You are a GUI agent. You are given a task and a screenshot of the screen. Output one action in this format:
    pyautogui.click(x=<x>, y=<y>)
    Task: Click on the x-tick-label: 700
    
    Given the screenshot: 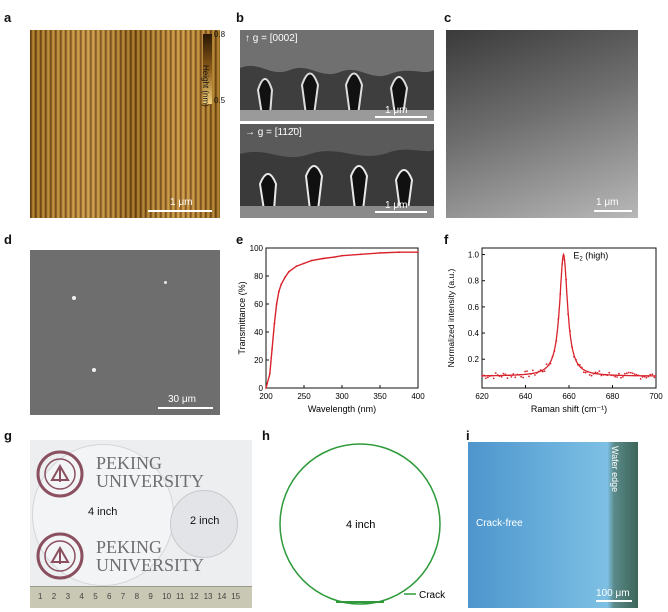 What is the action you would take?
    pyautogui.click(x=656, y=396)
    